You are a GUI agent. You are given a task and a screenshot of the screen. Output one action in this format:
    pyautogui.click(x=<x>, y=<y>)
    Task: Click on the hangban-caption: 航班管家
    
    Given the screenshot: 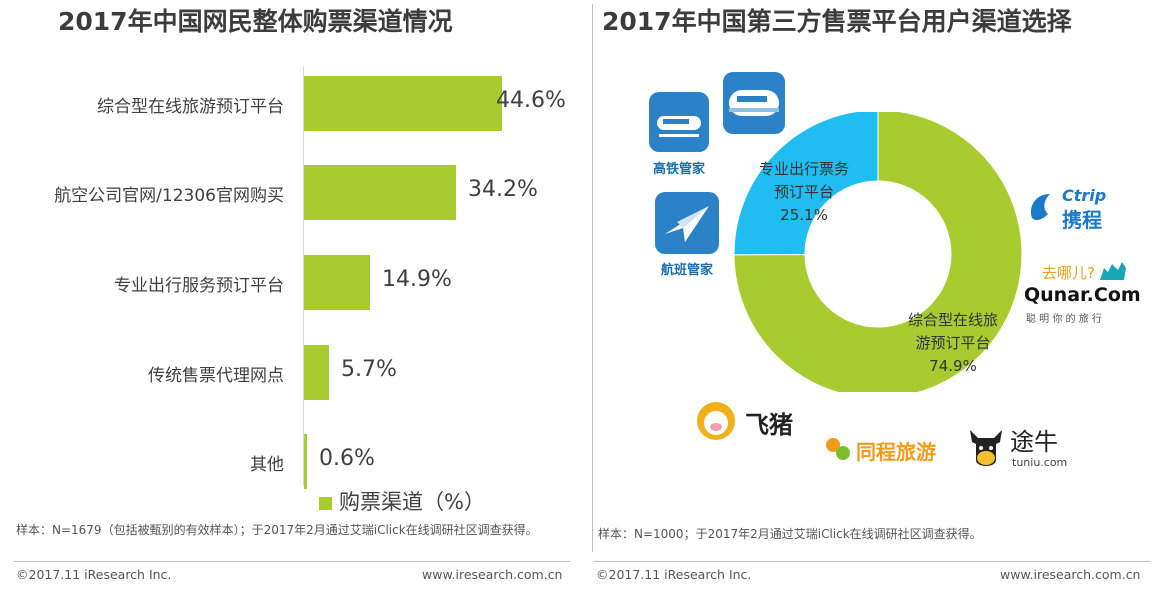 What is the action you would take?
    pyautogui.click(x=686, y=270)
    